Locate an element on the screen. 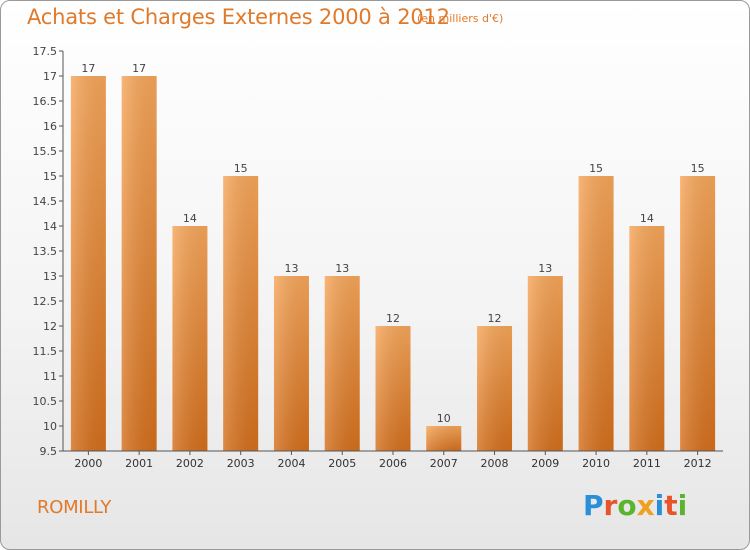 This screenshot has height=550, width=750. y-tick-label: 13.5 is located at coordinates (45, 251).